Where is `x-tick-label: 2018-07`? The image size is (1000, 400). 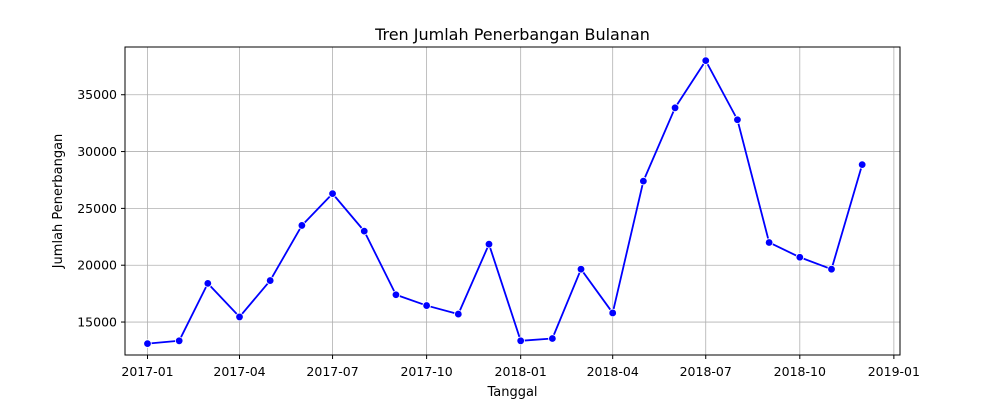 x-tick-label: 2018-07 is located at coordinates (706, 371).